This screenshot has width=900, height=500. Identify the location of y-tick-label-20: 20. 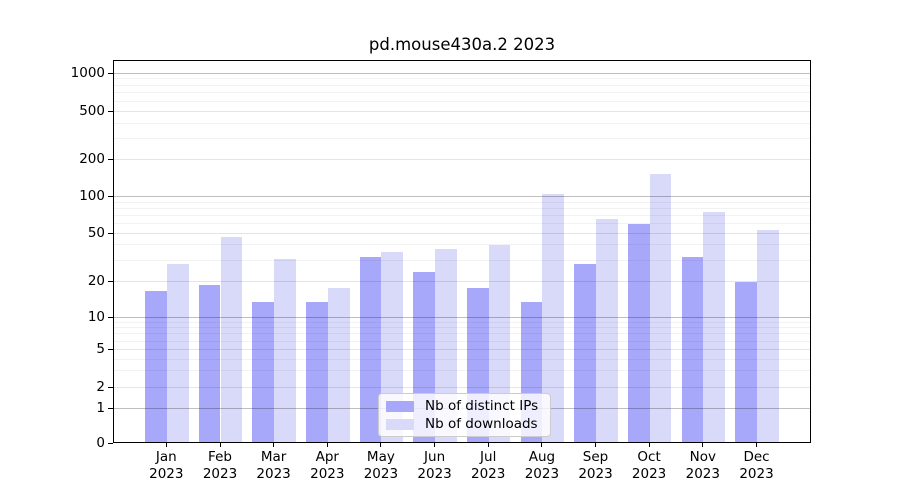
(96, 280).